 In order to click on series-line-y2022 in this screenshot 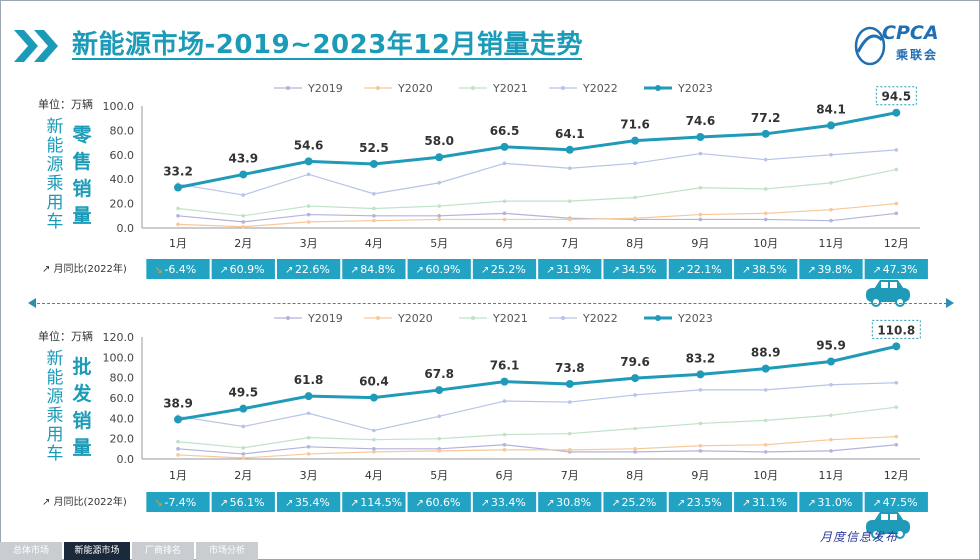, I will do `click(537, 407)`.